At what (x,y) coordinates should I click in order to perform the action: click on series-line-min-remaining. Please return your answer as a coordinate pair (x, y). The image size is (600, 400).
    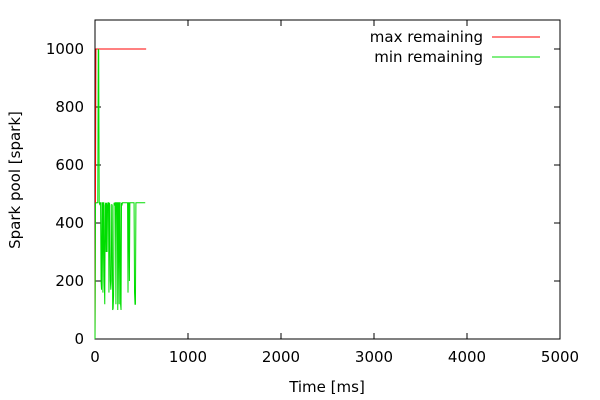
    Looking at the image, I should click on (120, 194).